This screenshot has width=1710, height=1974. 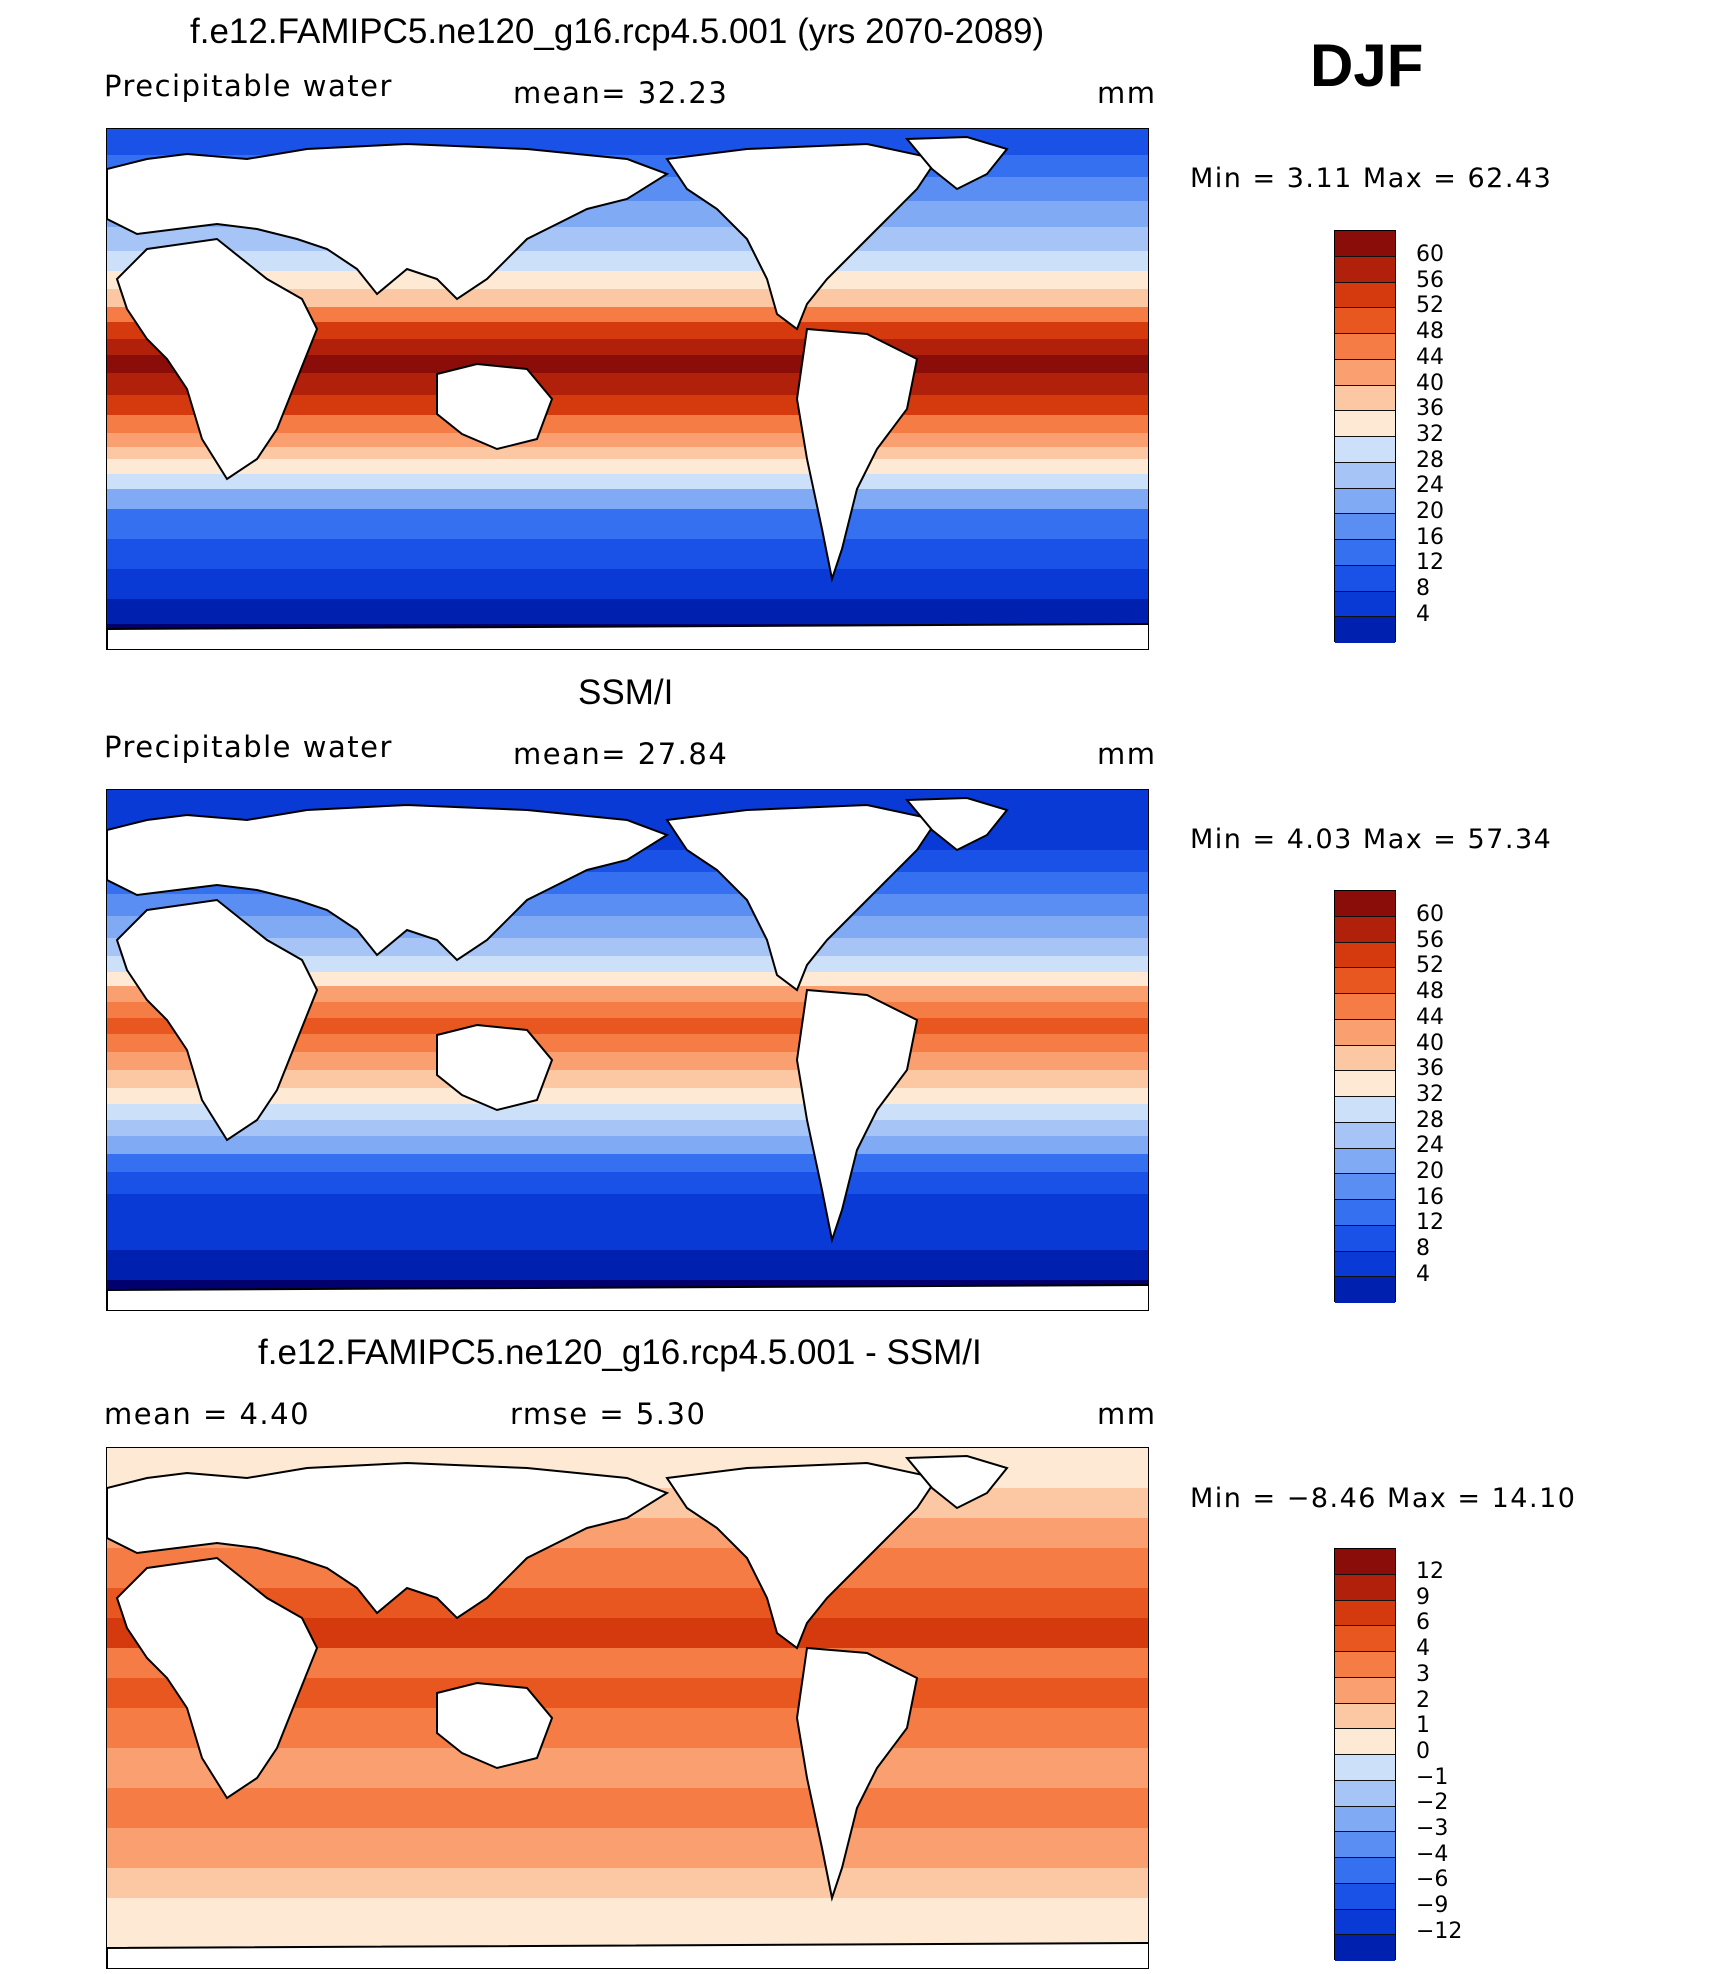 What do you see at coordinates (1432, 1828) in the screenshot?
I see `colorbar-label: −3` at bounding box center [1432, 1828].